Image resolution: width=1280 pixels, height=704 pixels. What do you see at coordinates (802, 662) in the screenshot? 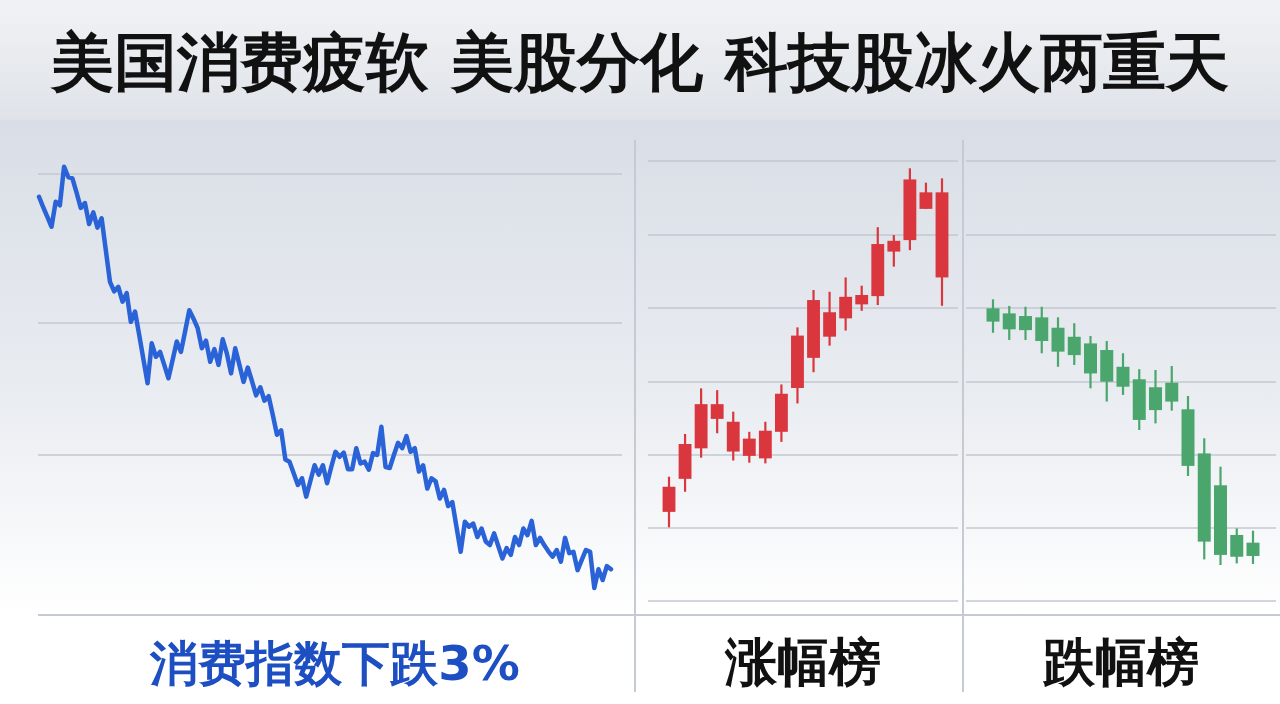
I see `x-axis-title: 涨幅榜` at bounding box center [802, 662].